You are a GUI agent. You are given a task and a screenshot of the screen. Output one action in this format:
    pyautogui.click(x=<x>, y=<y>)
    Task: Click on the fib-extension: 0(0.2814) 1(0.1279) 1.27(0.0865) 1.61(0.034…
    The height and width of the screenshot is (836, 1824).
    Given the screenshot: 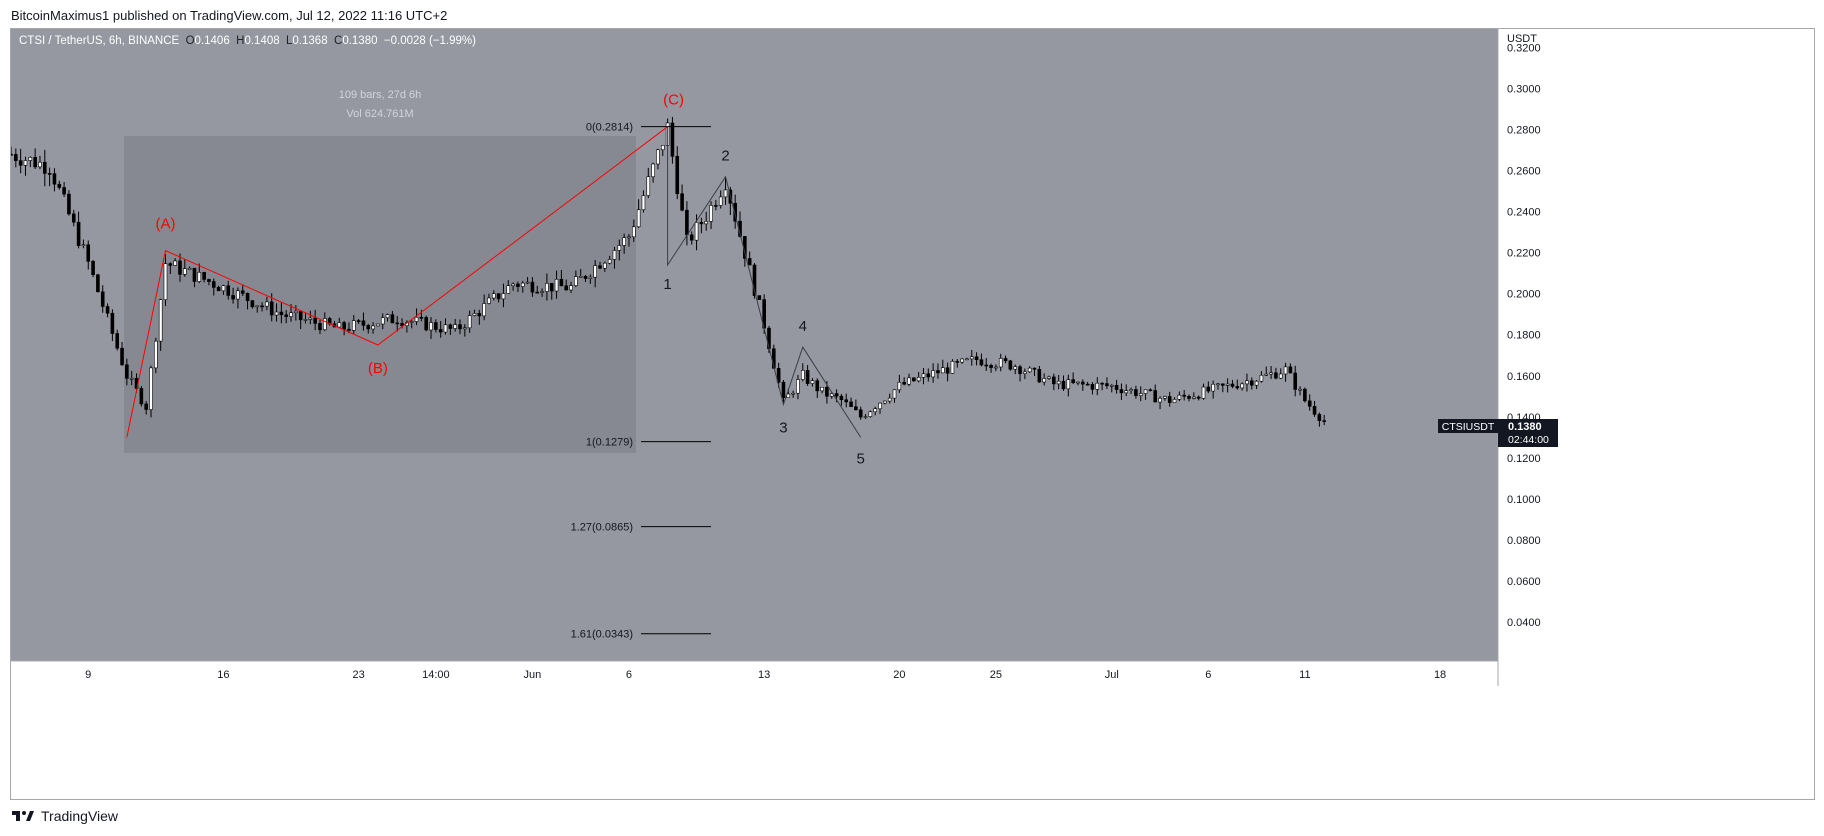 What is the action you would take?
    pyautogui.click(x=641, y=381)
    